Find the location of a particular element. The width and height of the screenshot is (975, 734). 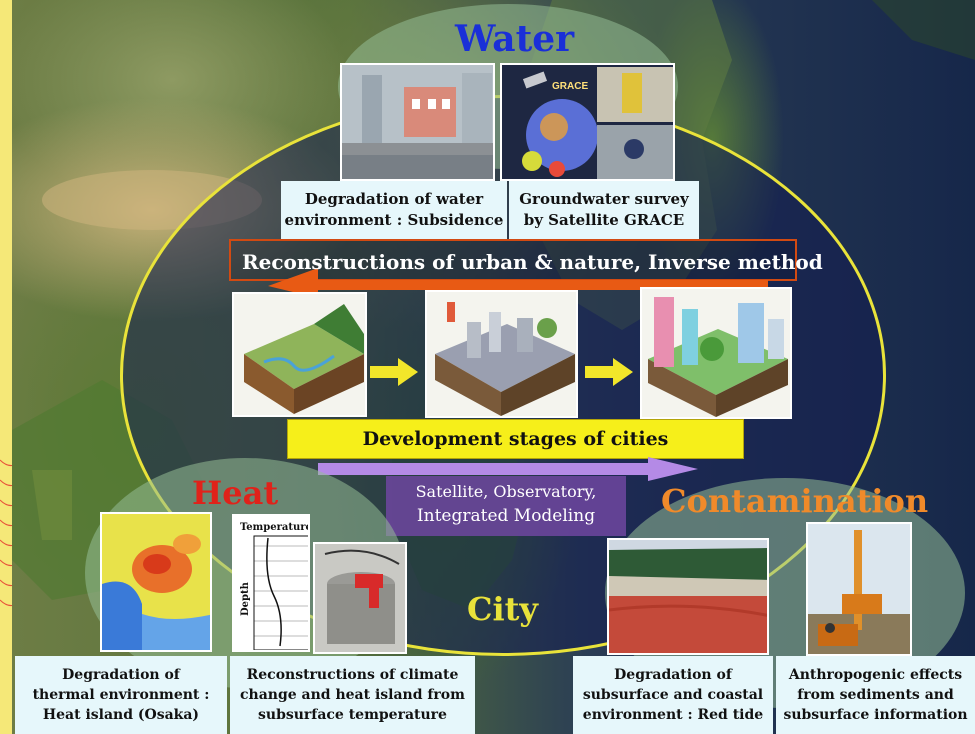

profile-xlabel: Temperature is located at coordinates (275, 527).